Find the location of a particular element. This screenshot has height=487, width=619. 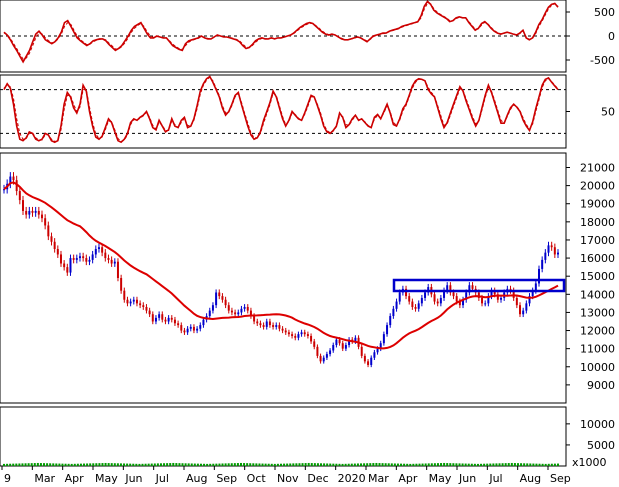

y-tick-label: 0 is located at coordinates (611, 36).